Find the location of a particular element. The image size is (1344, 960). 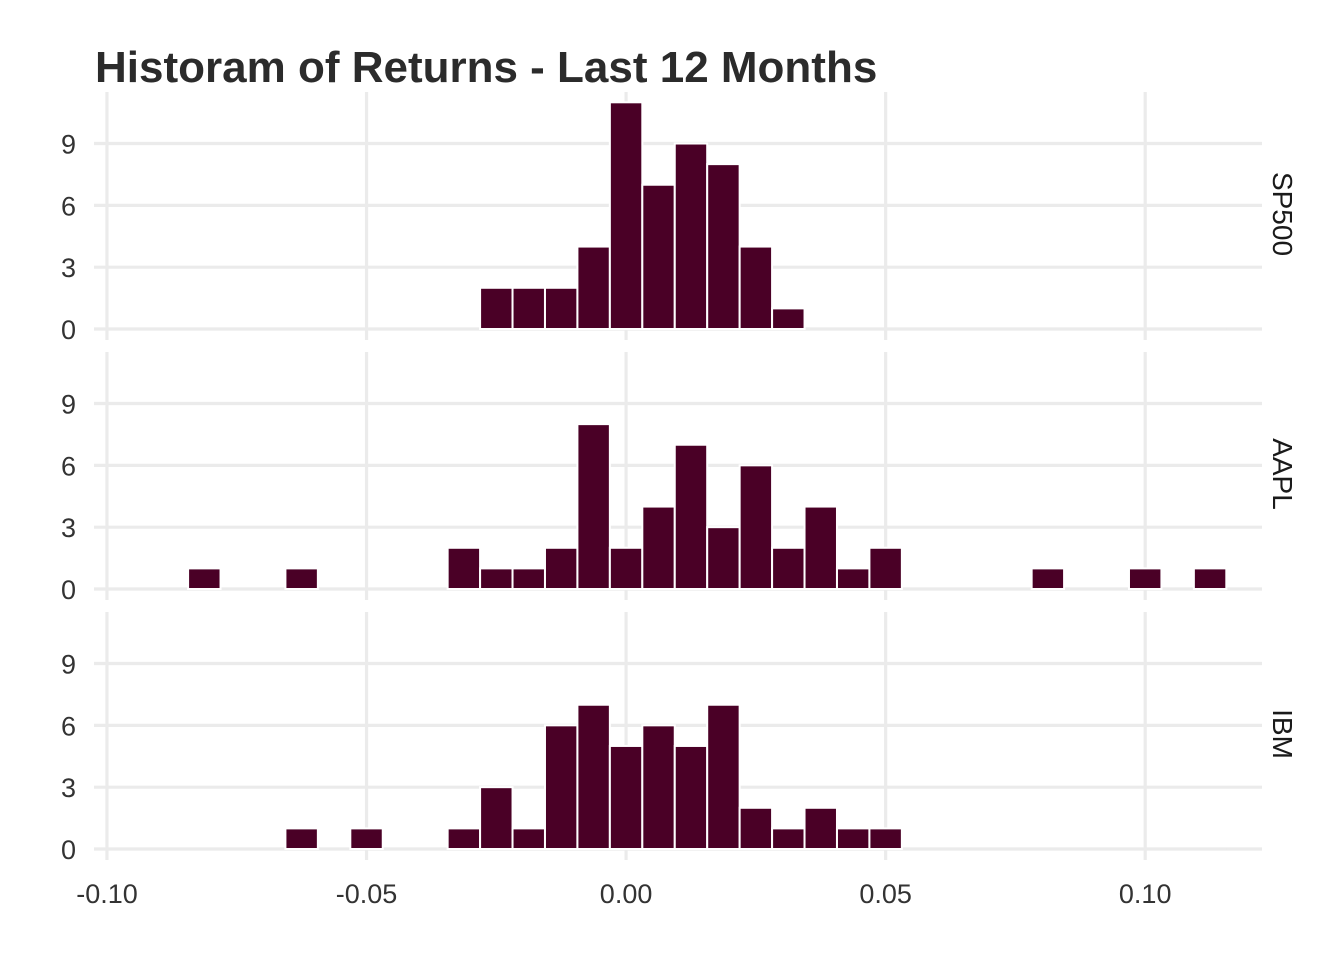

facet-strip-label: AAPL is located at coordinates (1282, 474).